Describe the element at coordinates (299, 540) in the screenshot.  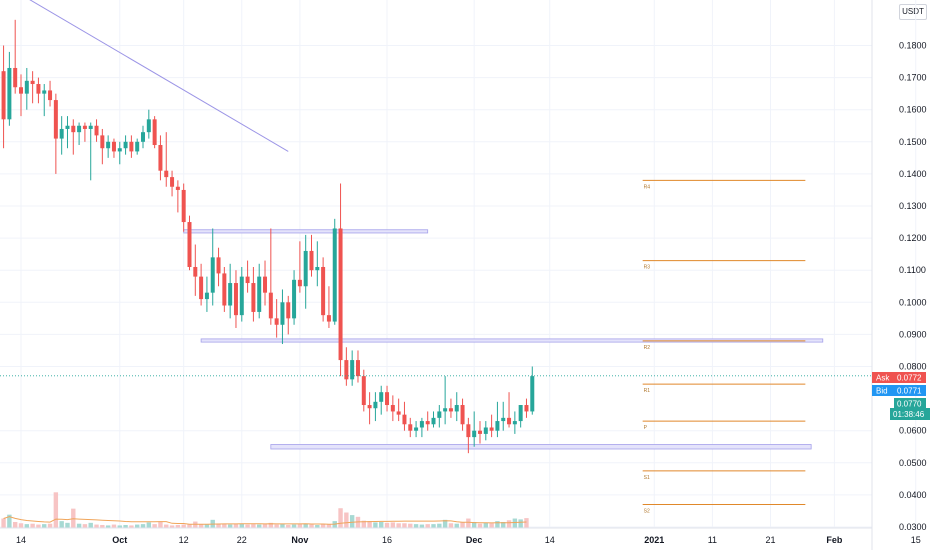
I see `x-tick-label: Nov` at that location.